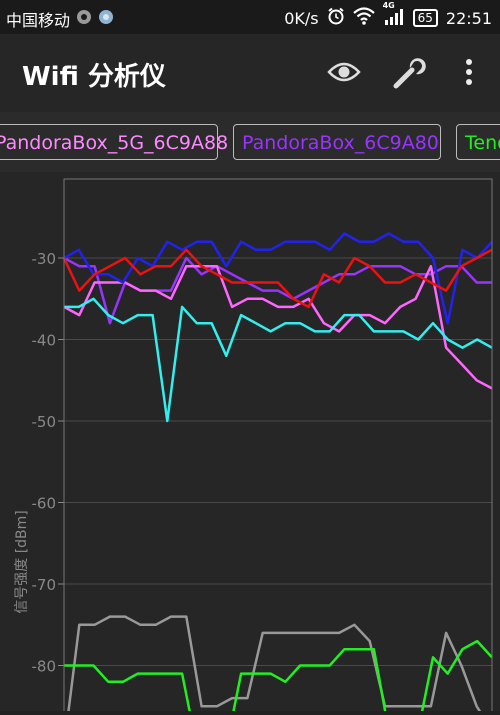 This screenshot has width=500, height=715. I want to click on battery-level: 65, so click(425, 18).